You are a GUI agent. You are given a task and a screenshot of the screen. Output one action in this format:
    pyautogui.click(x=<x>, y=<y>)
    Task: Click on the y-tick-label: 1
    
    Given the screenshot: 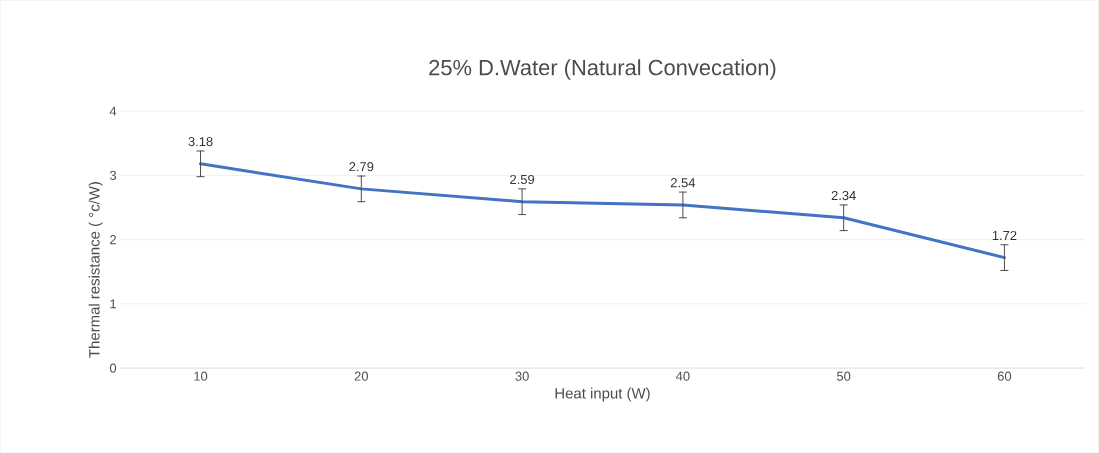 What is the action you would take?
    pyautogui.click(x=113, y=304)
    